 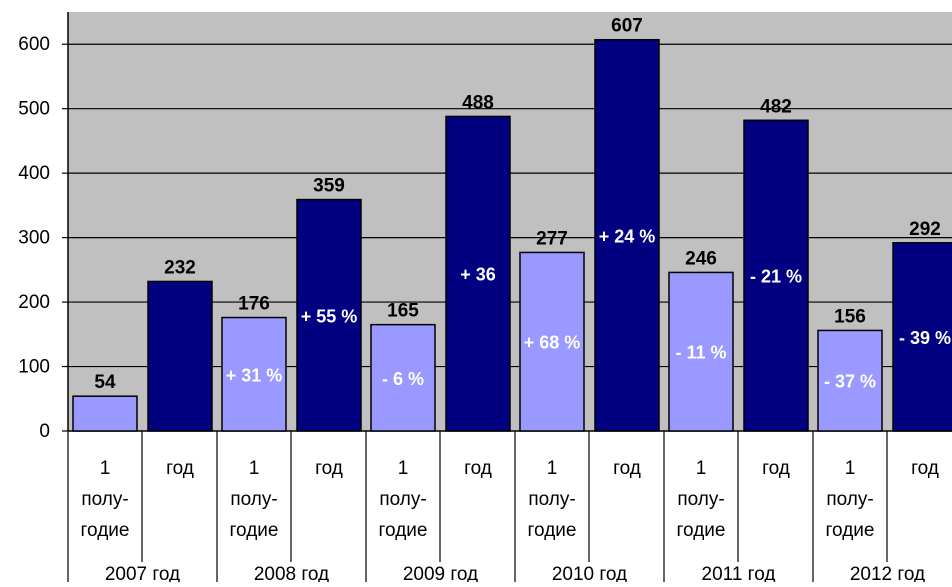 I want to click on x-group-label: 2008 год, so click(x=291, y=573).